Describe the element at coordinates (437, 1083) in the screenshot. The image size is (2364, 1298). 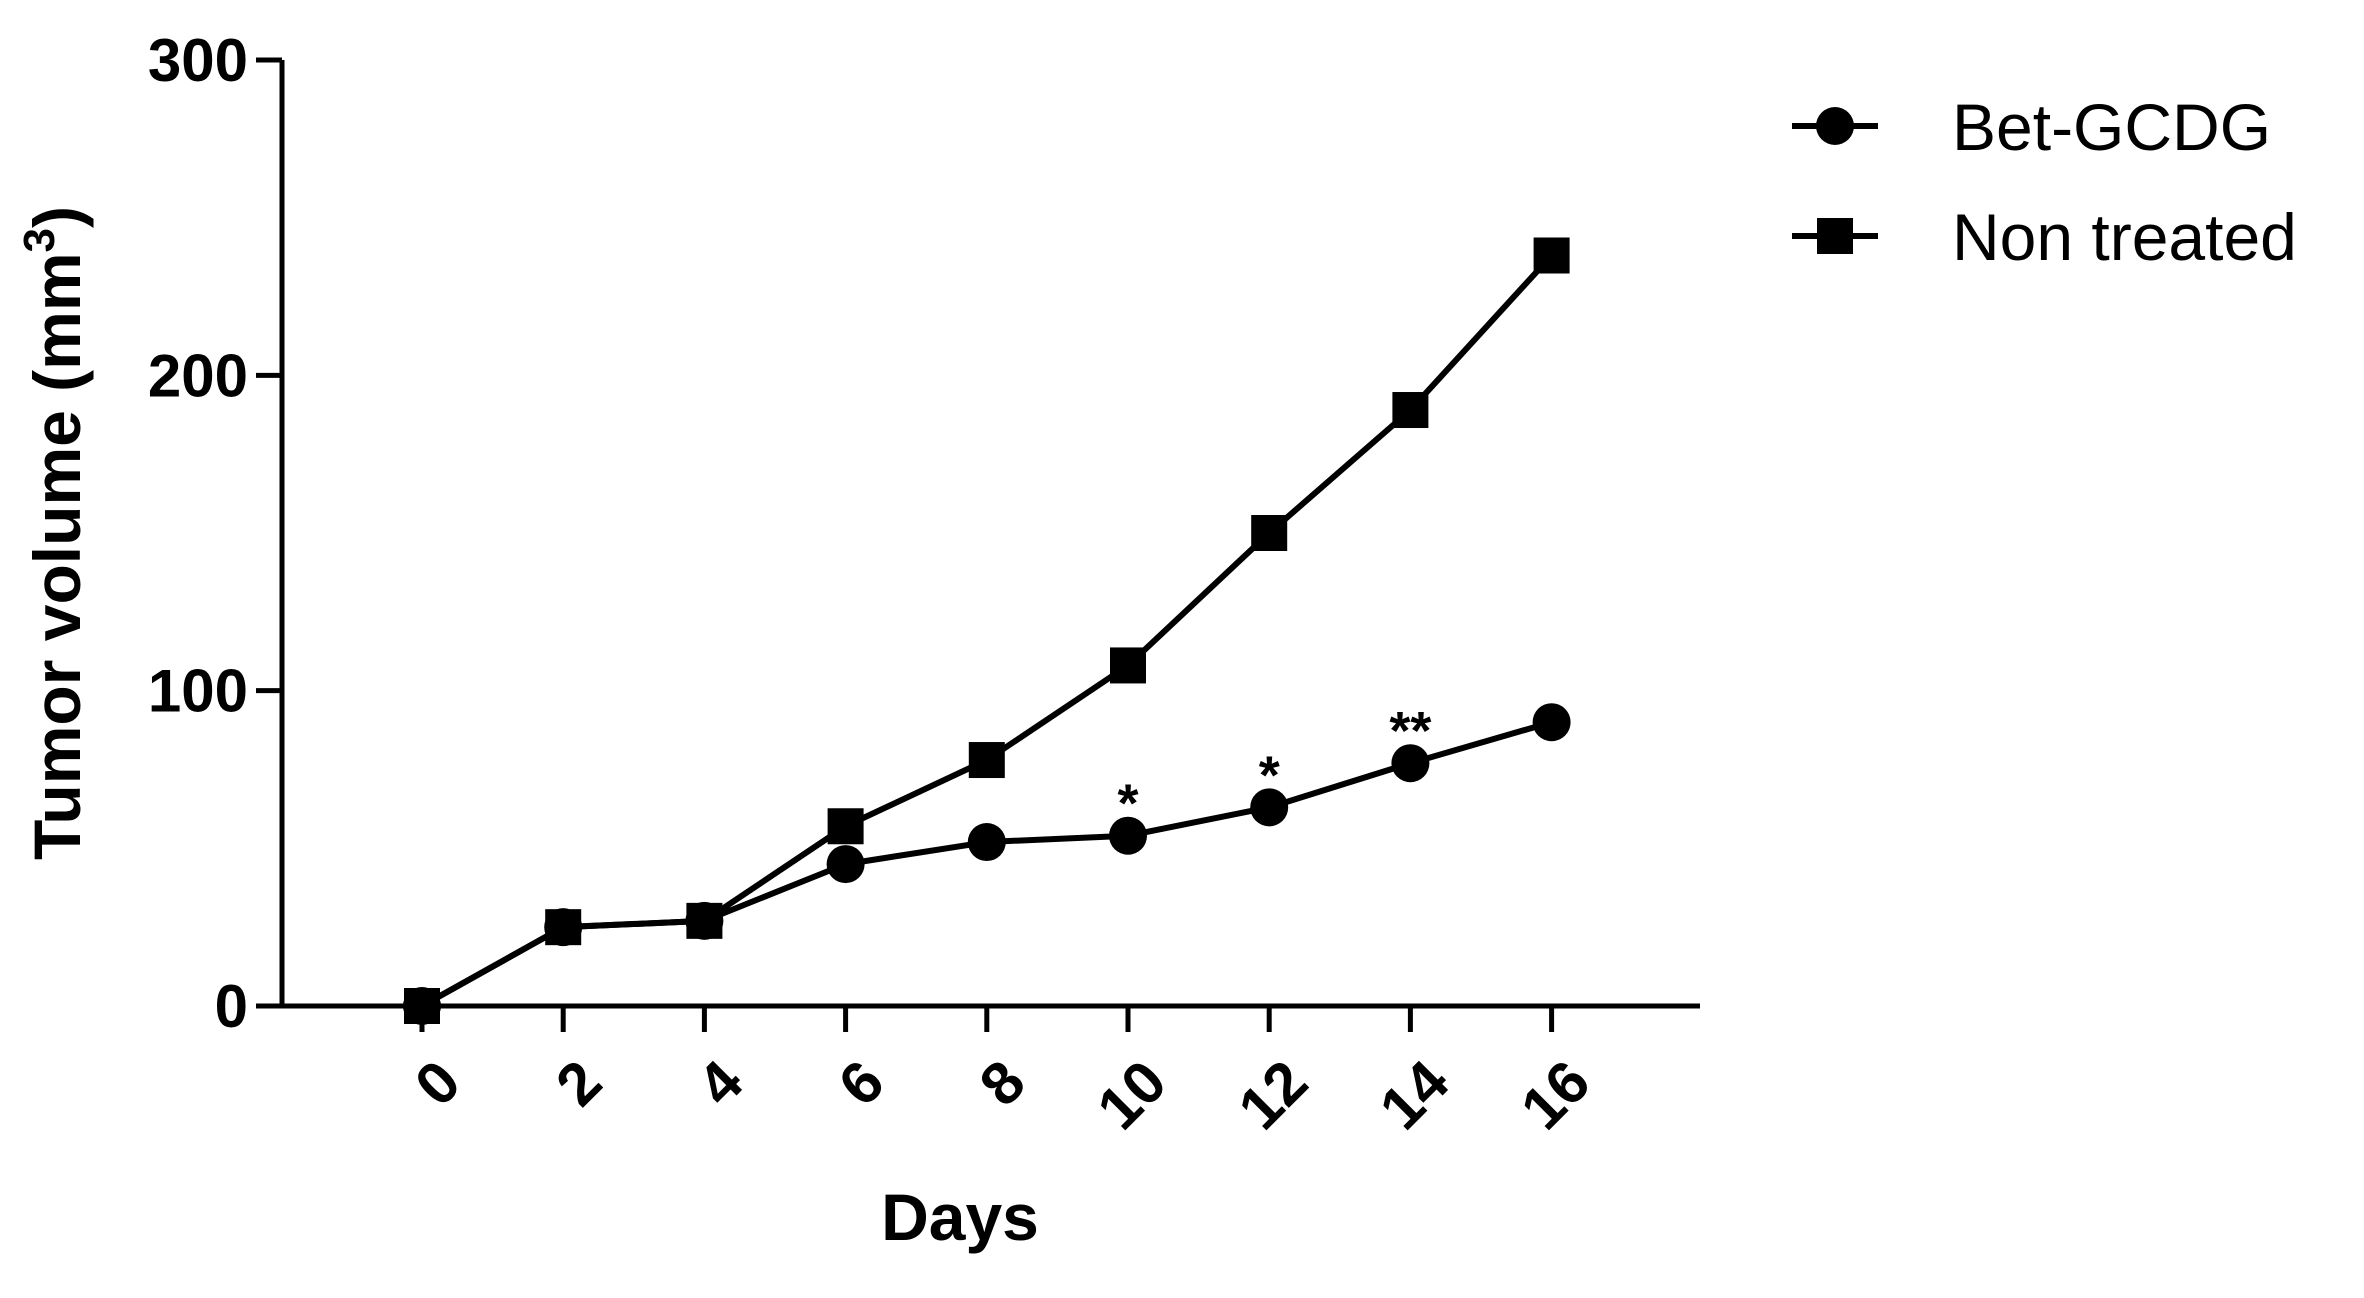
I see `x-tick-label: 0` at that location.